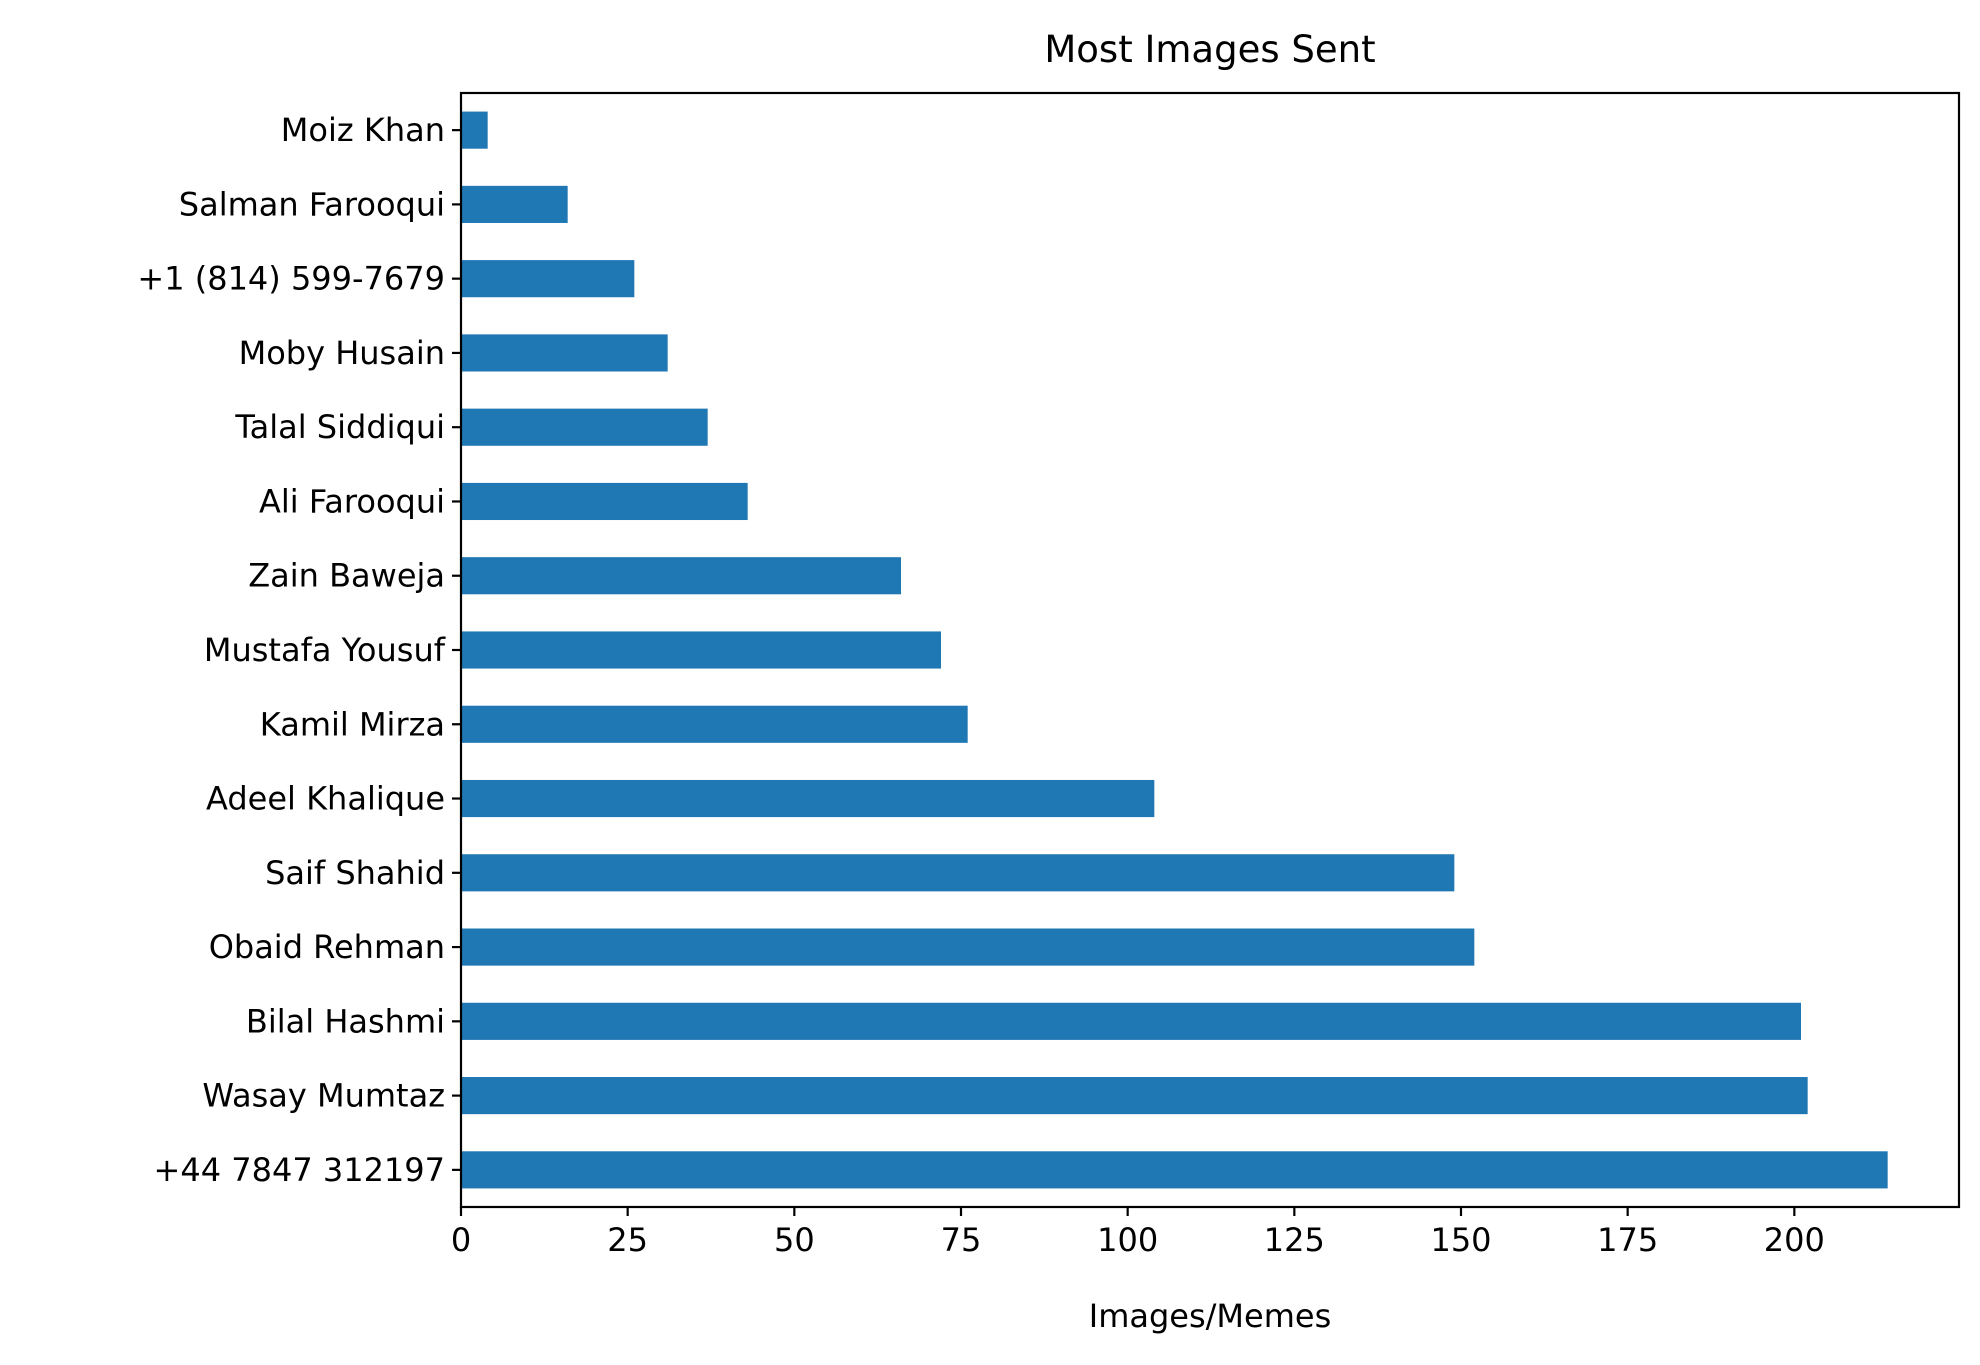 This screenshot has height=1365, width=1980. I want to click on y-tick-label: Adeel Khalique, so click(325, 799).